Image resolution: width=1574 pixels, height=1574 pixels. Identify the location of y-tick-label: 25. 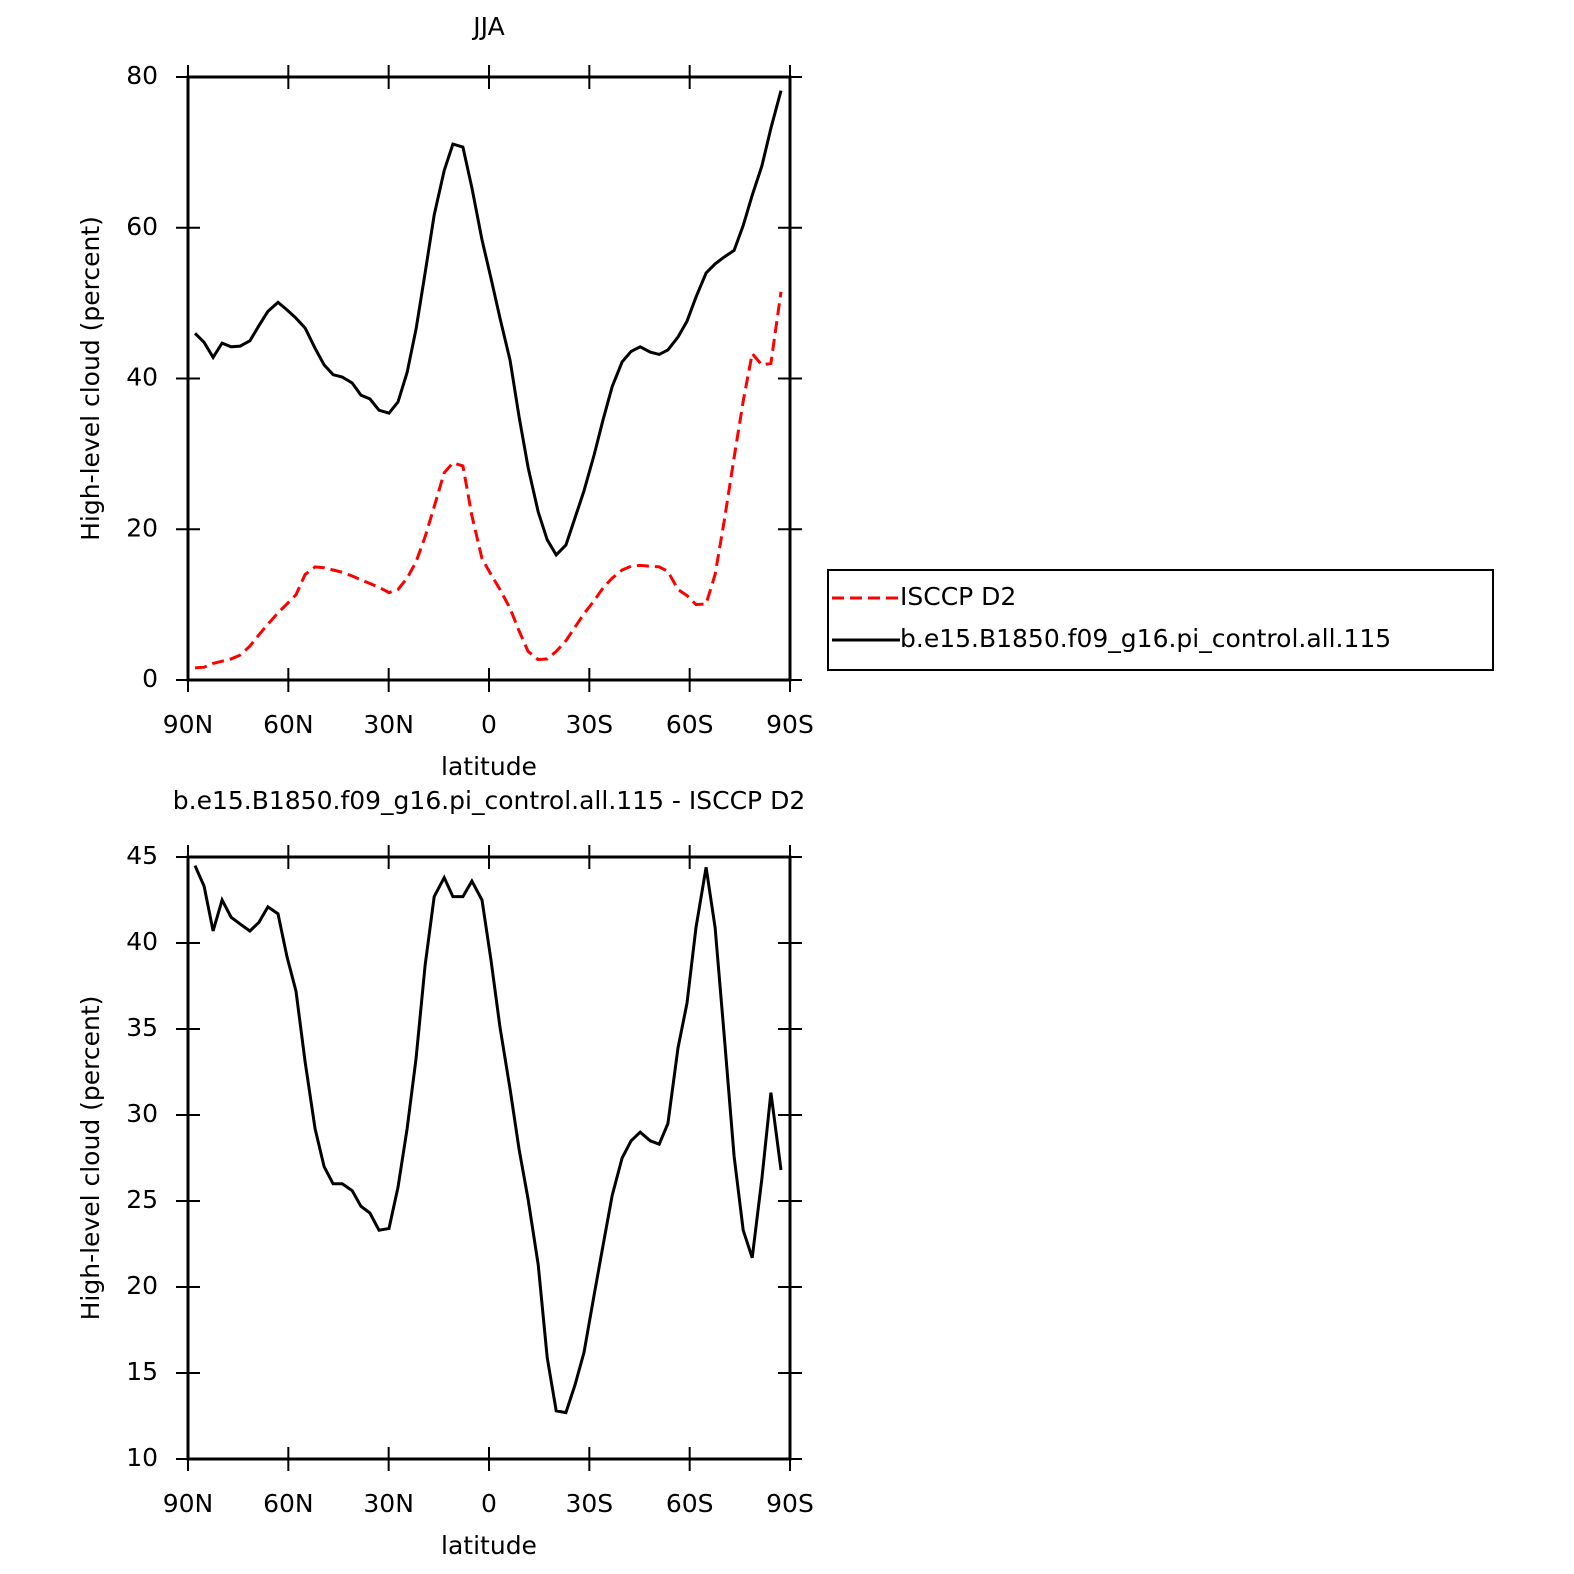
(142, 1199).